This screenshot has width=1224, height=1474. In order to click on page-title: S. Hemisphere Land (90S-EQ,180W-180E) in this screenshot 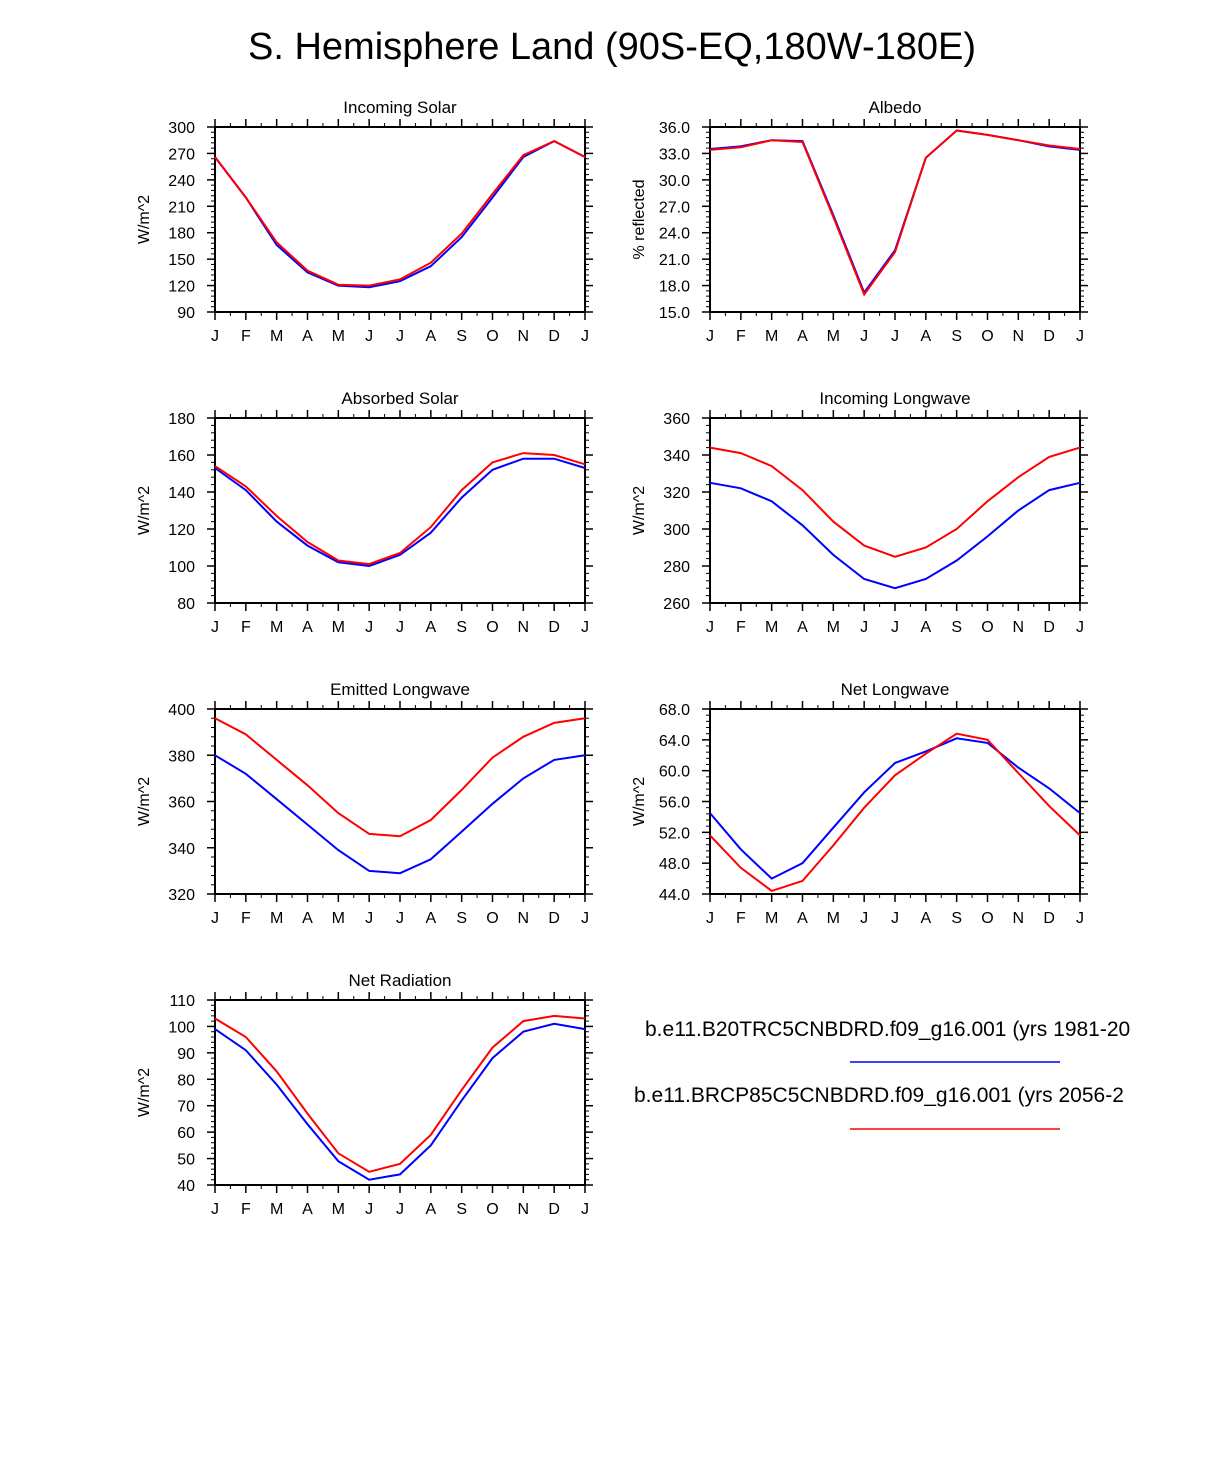, I will do `click(612, 47)`.